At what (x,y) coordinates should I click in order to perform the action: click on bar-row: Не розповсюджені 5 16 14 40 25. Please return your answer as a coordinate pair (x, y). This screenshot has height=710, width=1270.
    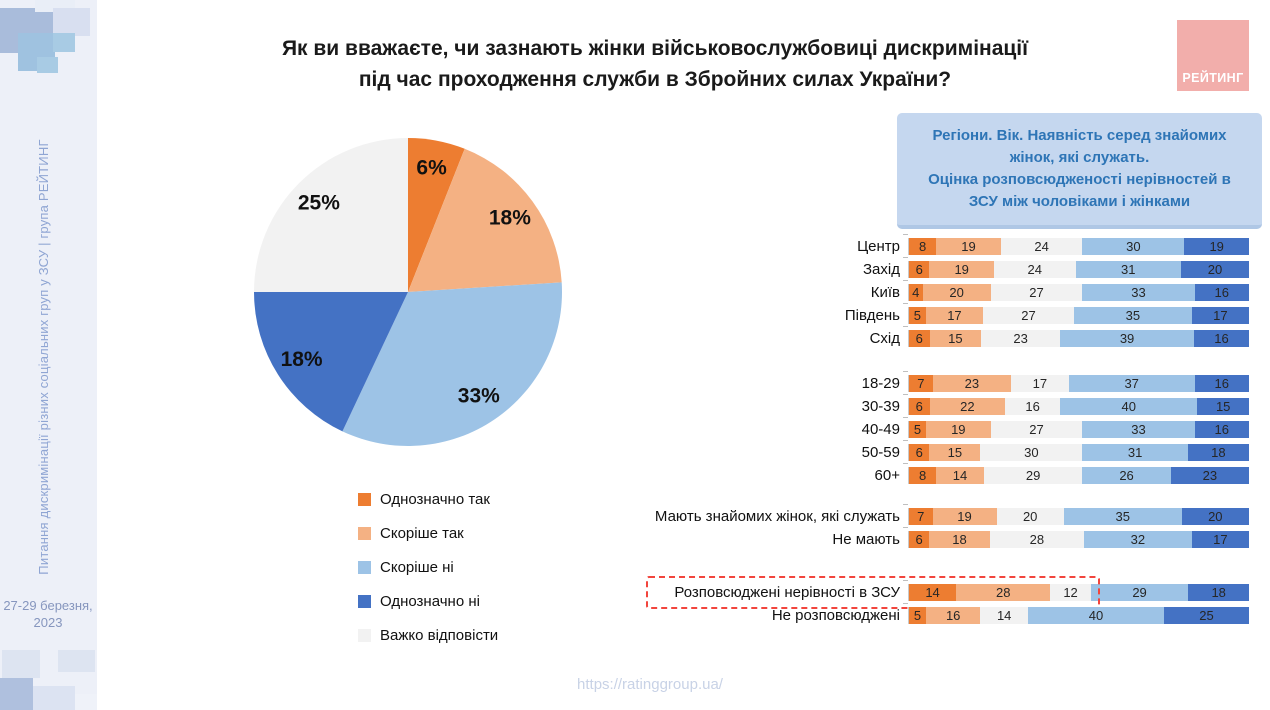
    Looking at the image, I should click on (950, 613).